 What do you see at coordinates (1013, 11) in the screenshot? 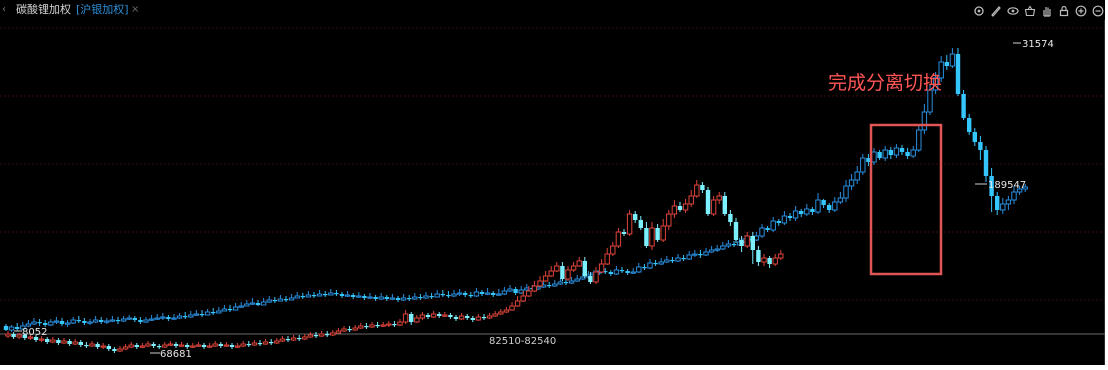
I see `eye-icon` at bounding box center [1013, 11].